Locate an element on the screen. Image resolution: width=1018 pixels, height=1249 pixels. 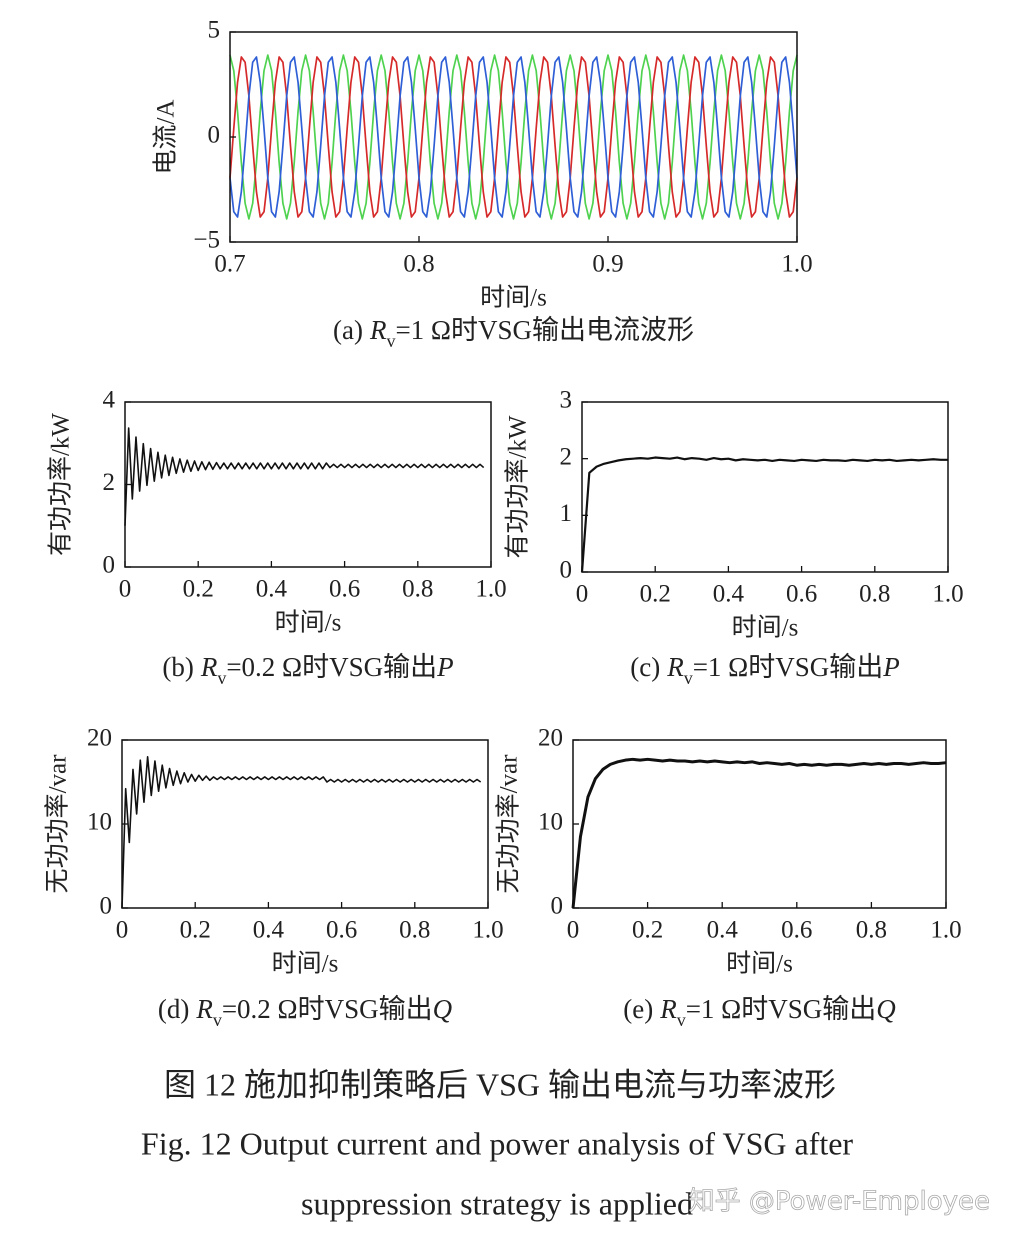
panel-caption: (a) Rv=1 Ω时VSG输出电流波形 is located at coordinates (513, 333).